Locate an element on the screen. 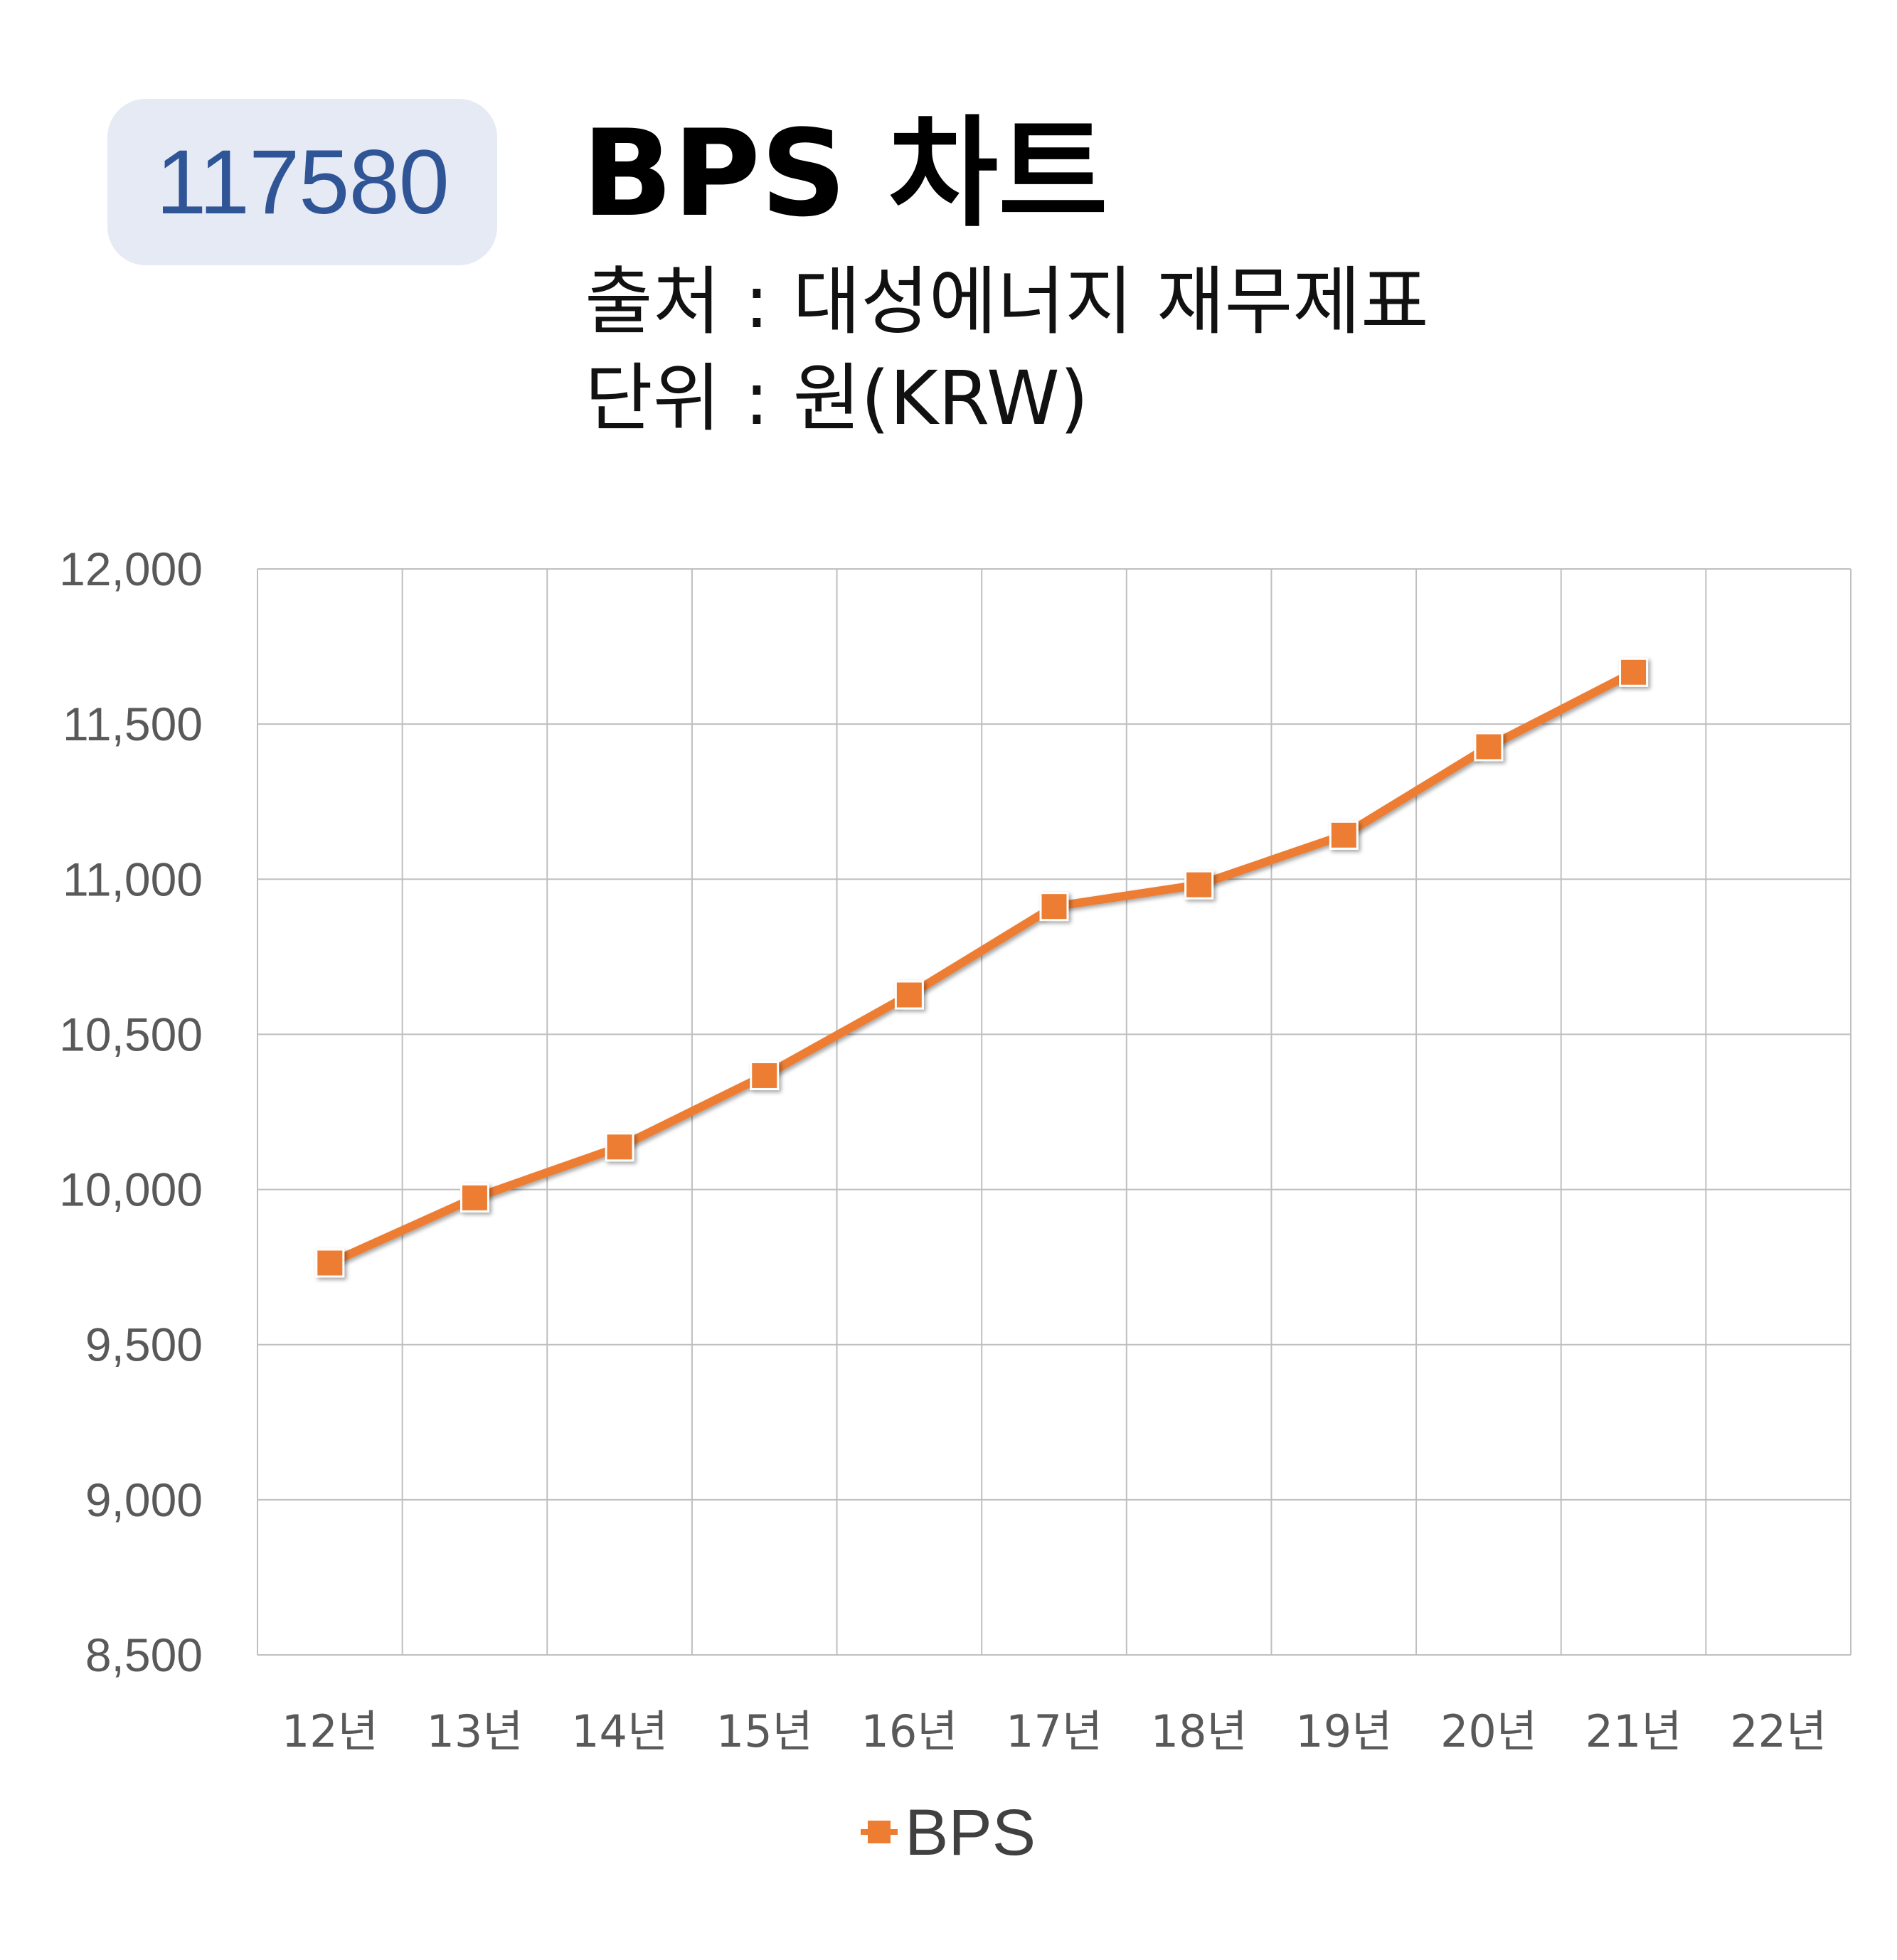  x-tick-label: 18년 is located at coordinates (1200, 1731).